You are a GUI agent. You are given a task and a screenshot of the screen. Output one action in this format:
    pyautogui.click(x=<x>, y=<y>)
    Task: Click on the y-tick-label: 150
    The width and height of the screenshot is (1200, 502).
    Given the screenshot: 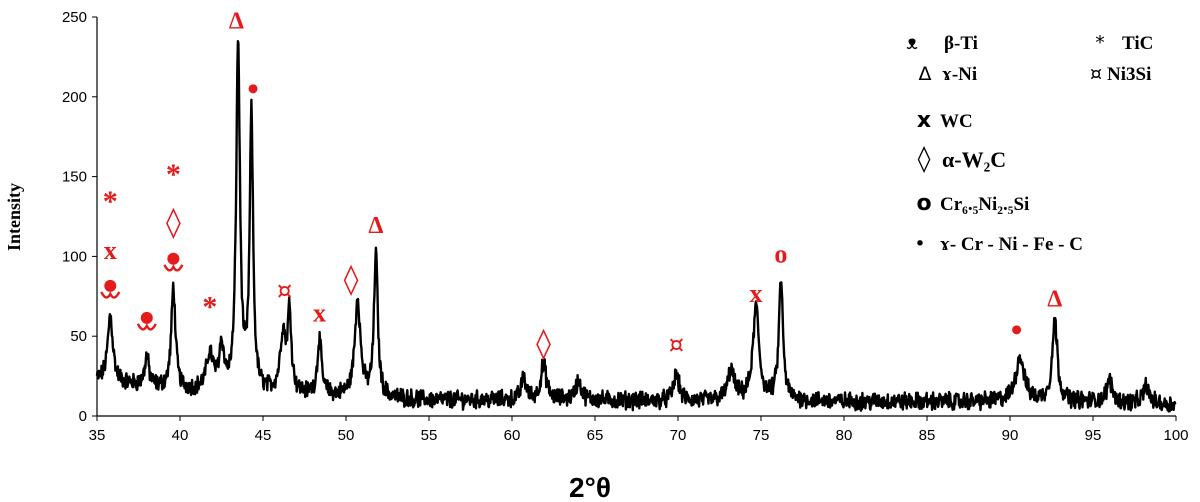 What is the action you would take?
    pyautogui.click(x=74, y=177)
    